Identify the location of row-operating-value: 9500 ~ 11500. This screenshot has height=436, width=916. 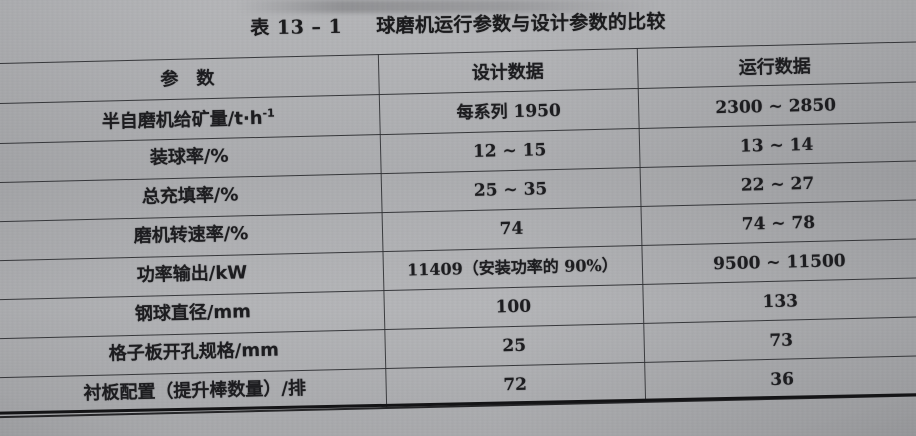
(779, 263).